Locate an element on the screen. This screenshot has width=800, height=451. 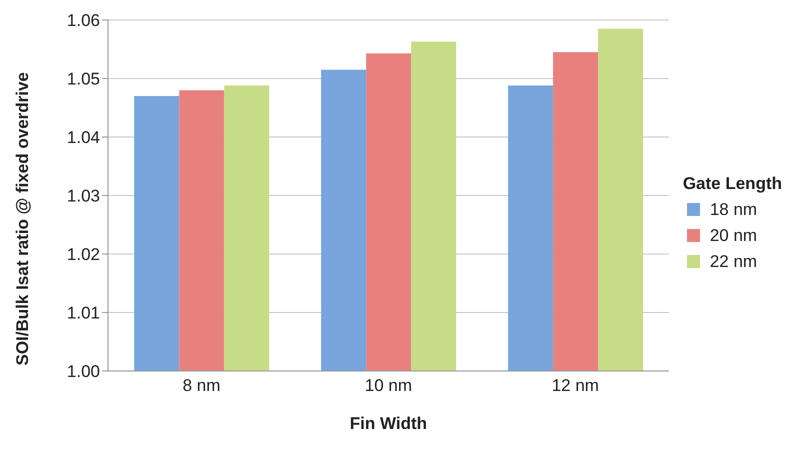
x-axis-title: Fin Width is located at coordinates (389, 423).